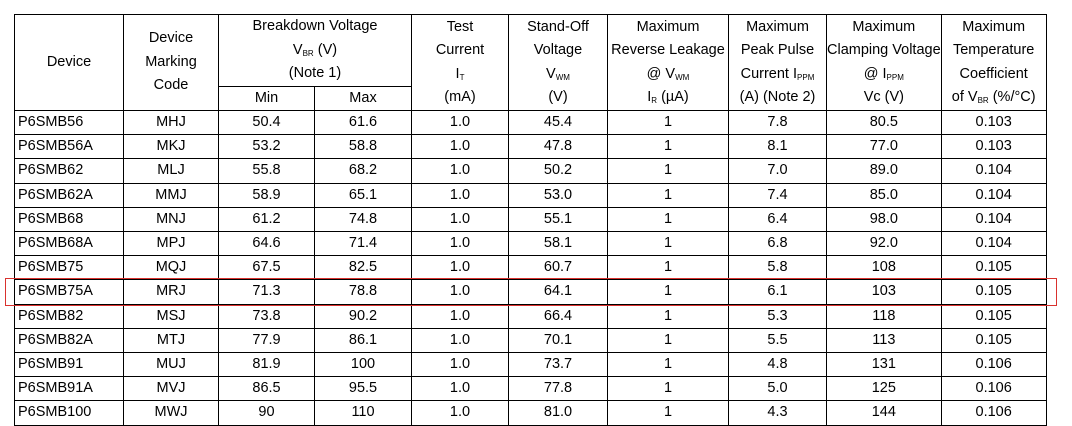  Describe the element at coordinates (266, 244) in the screenshot. I see `cell-vbr-min: 64.6` at that location.